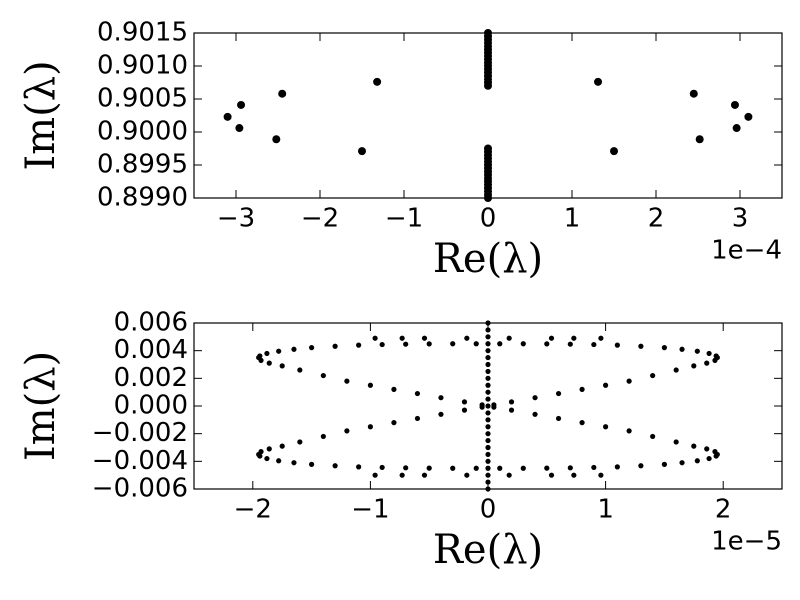 This screenshot has width=800, height=600. I want to click on x-offset-label: 1e−4, so click(746, 251).